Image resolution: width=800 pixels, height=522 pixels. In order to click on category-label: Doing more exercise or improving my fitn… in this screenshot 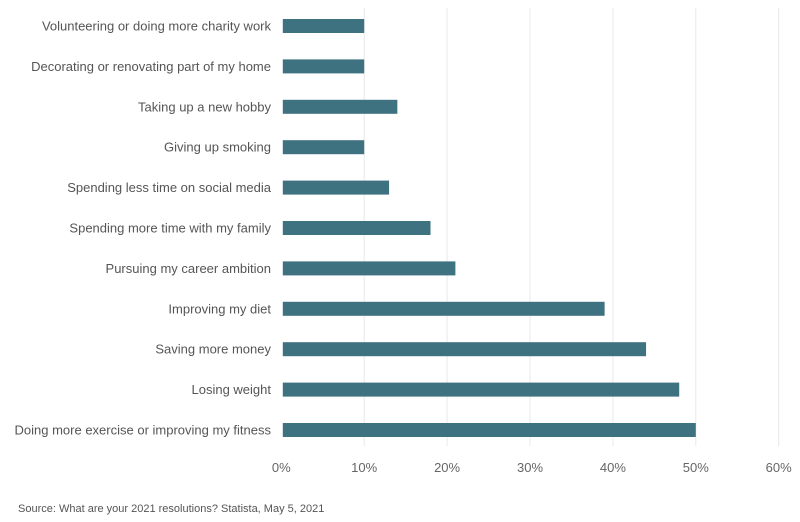, I will do `click(143, 430)`.